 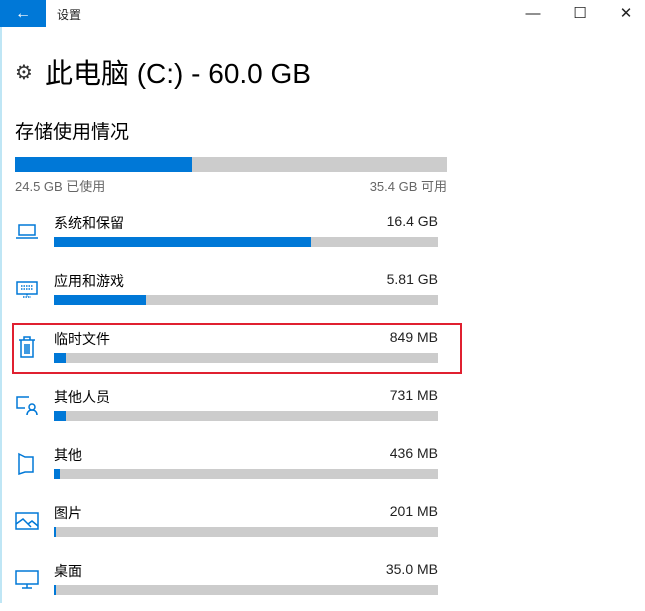 I want to click on page-header: ⚙ 此电脑 (C:) - 60.0 GB, so click(x=163, y=72).